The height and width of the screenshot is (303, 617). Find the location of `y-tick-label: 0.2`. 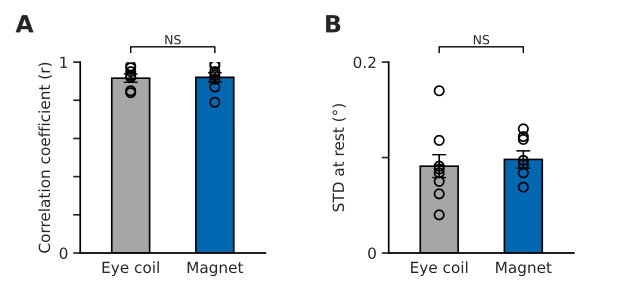

y-tick-label: 0.2 is located at coordinates (365, 62).